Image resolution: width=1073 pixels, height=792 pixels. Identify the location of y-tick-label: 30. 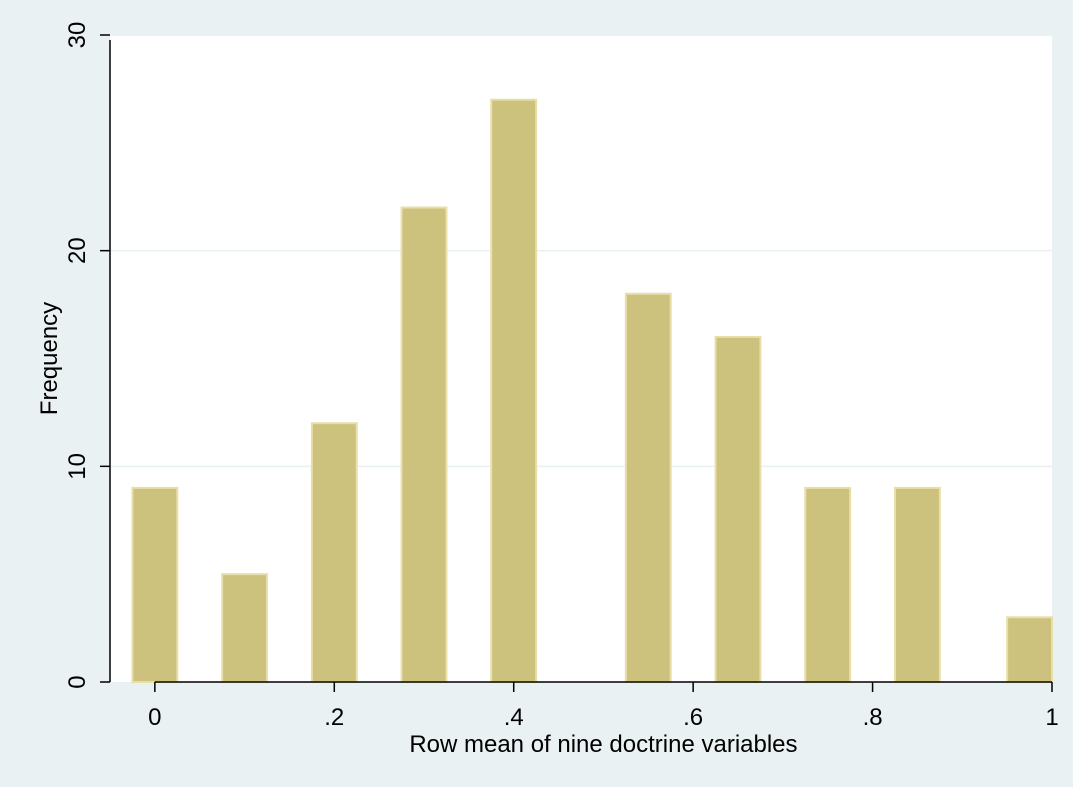
(77, 35).